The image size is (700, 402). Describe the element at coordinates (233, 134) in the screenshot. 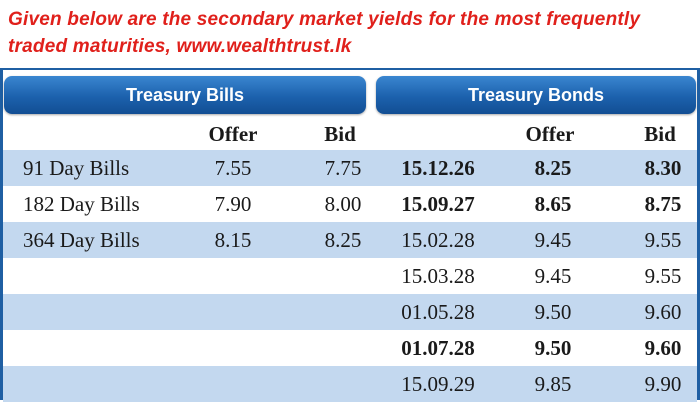

I see `bills-offer-column-header: Offer` at that location.